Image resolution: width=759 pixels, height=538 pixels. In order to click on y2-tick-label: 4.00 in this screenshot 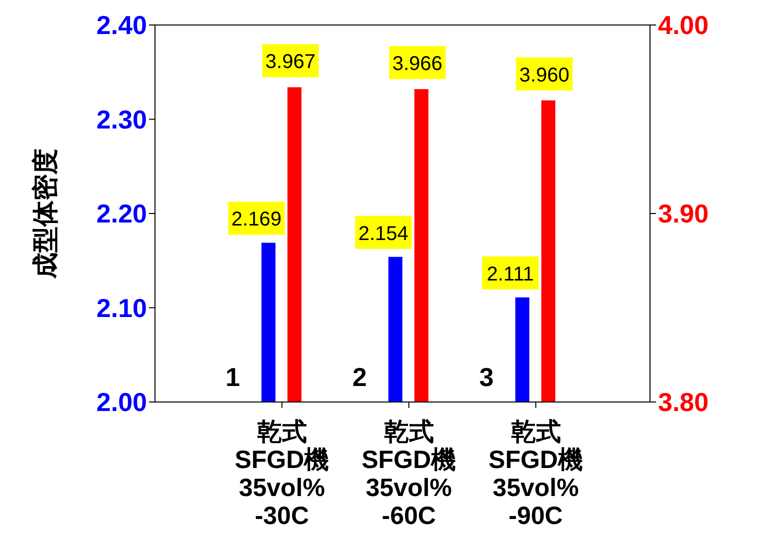, I will do `click(683, 25)`.